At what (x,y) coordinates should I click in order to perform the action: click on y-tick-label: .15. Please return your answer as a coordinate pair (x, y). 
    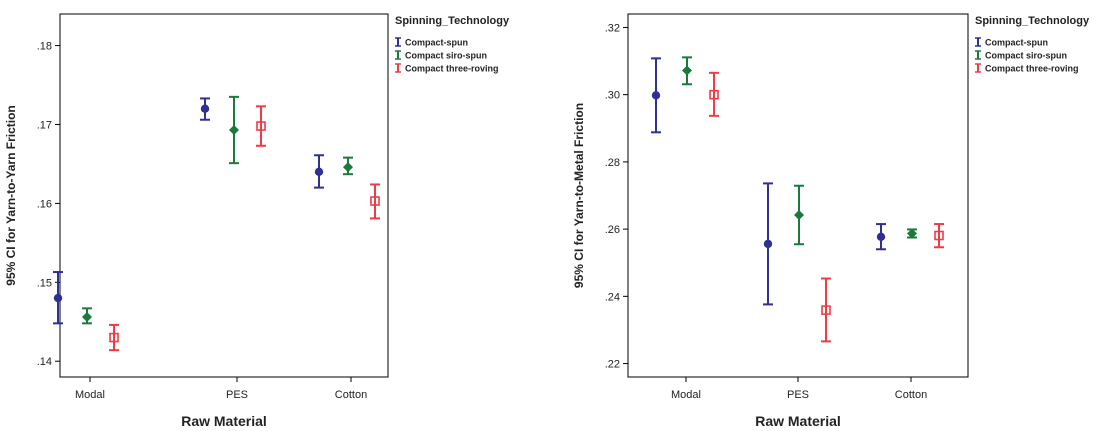
    Looking at the image, I should click on (44, 283).